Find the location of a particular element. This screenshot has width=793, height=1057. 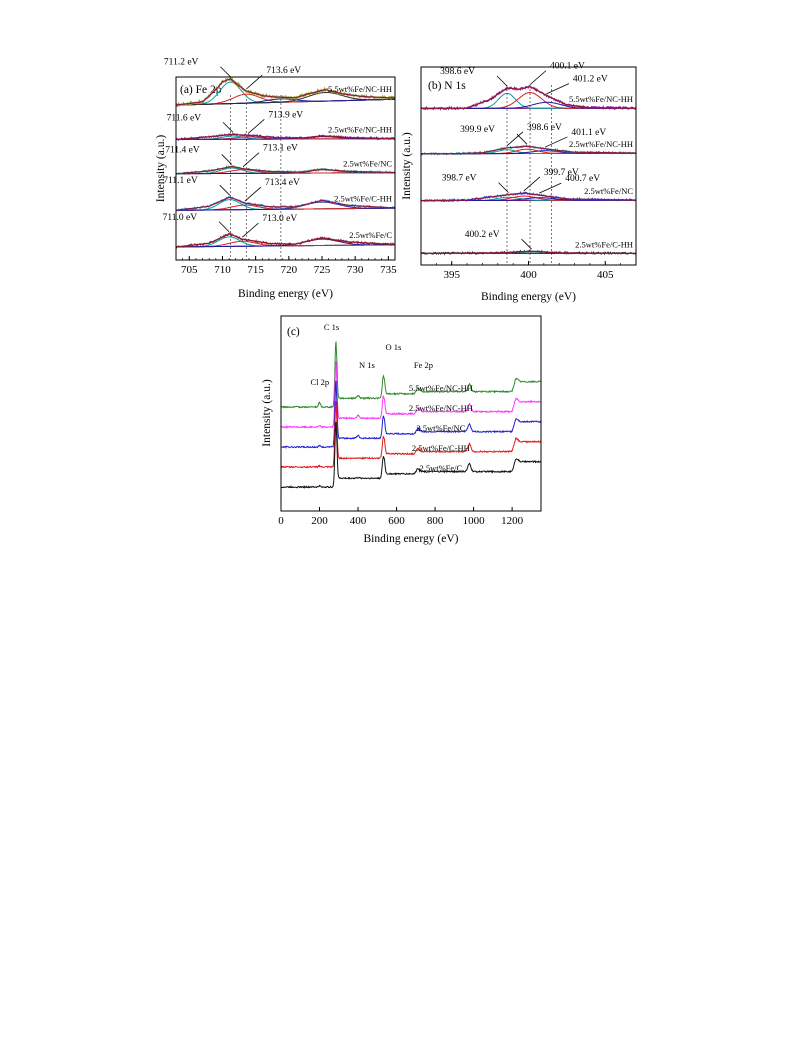

peak-annotation: 399.9 eV is located at coordinates (477, 130).